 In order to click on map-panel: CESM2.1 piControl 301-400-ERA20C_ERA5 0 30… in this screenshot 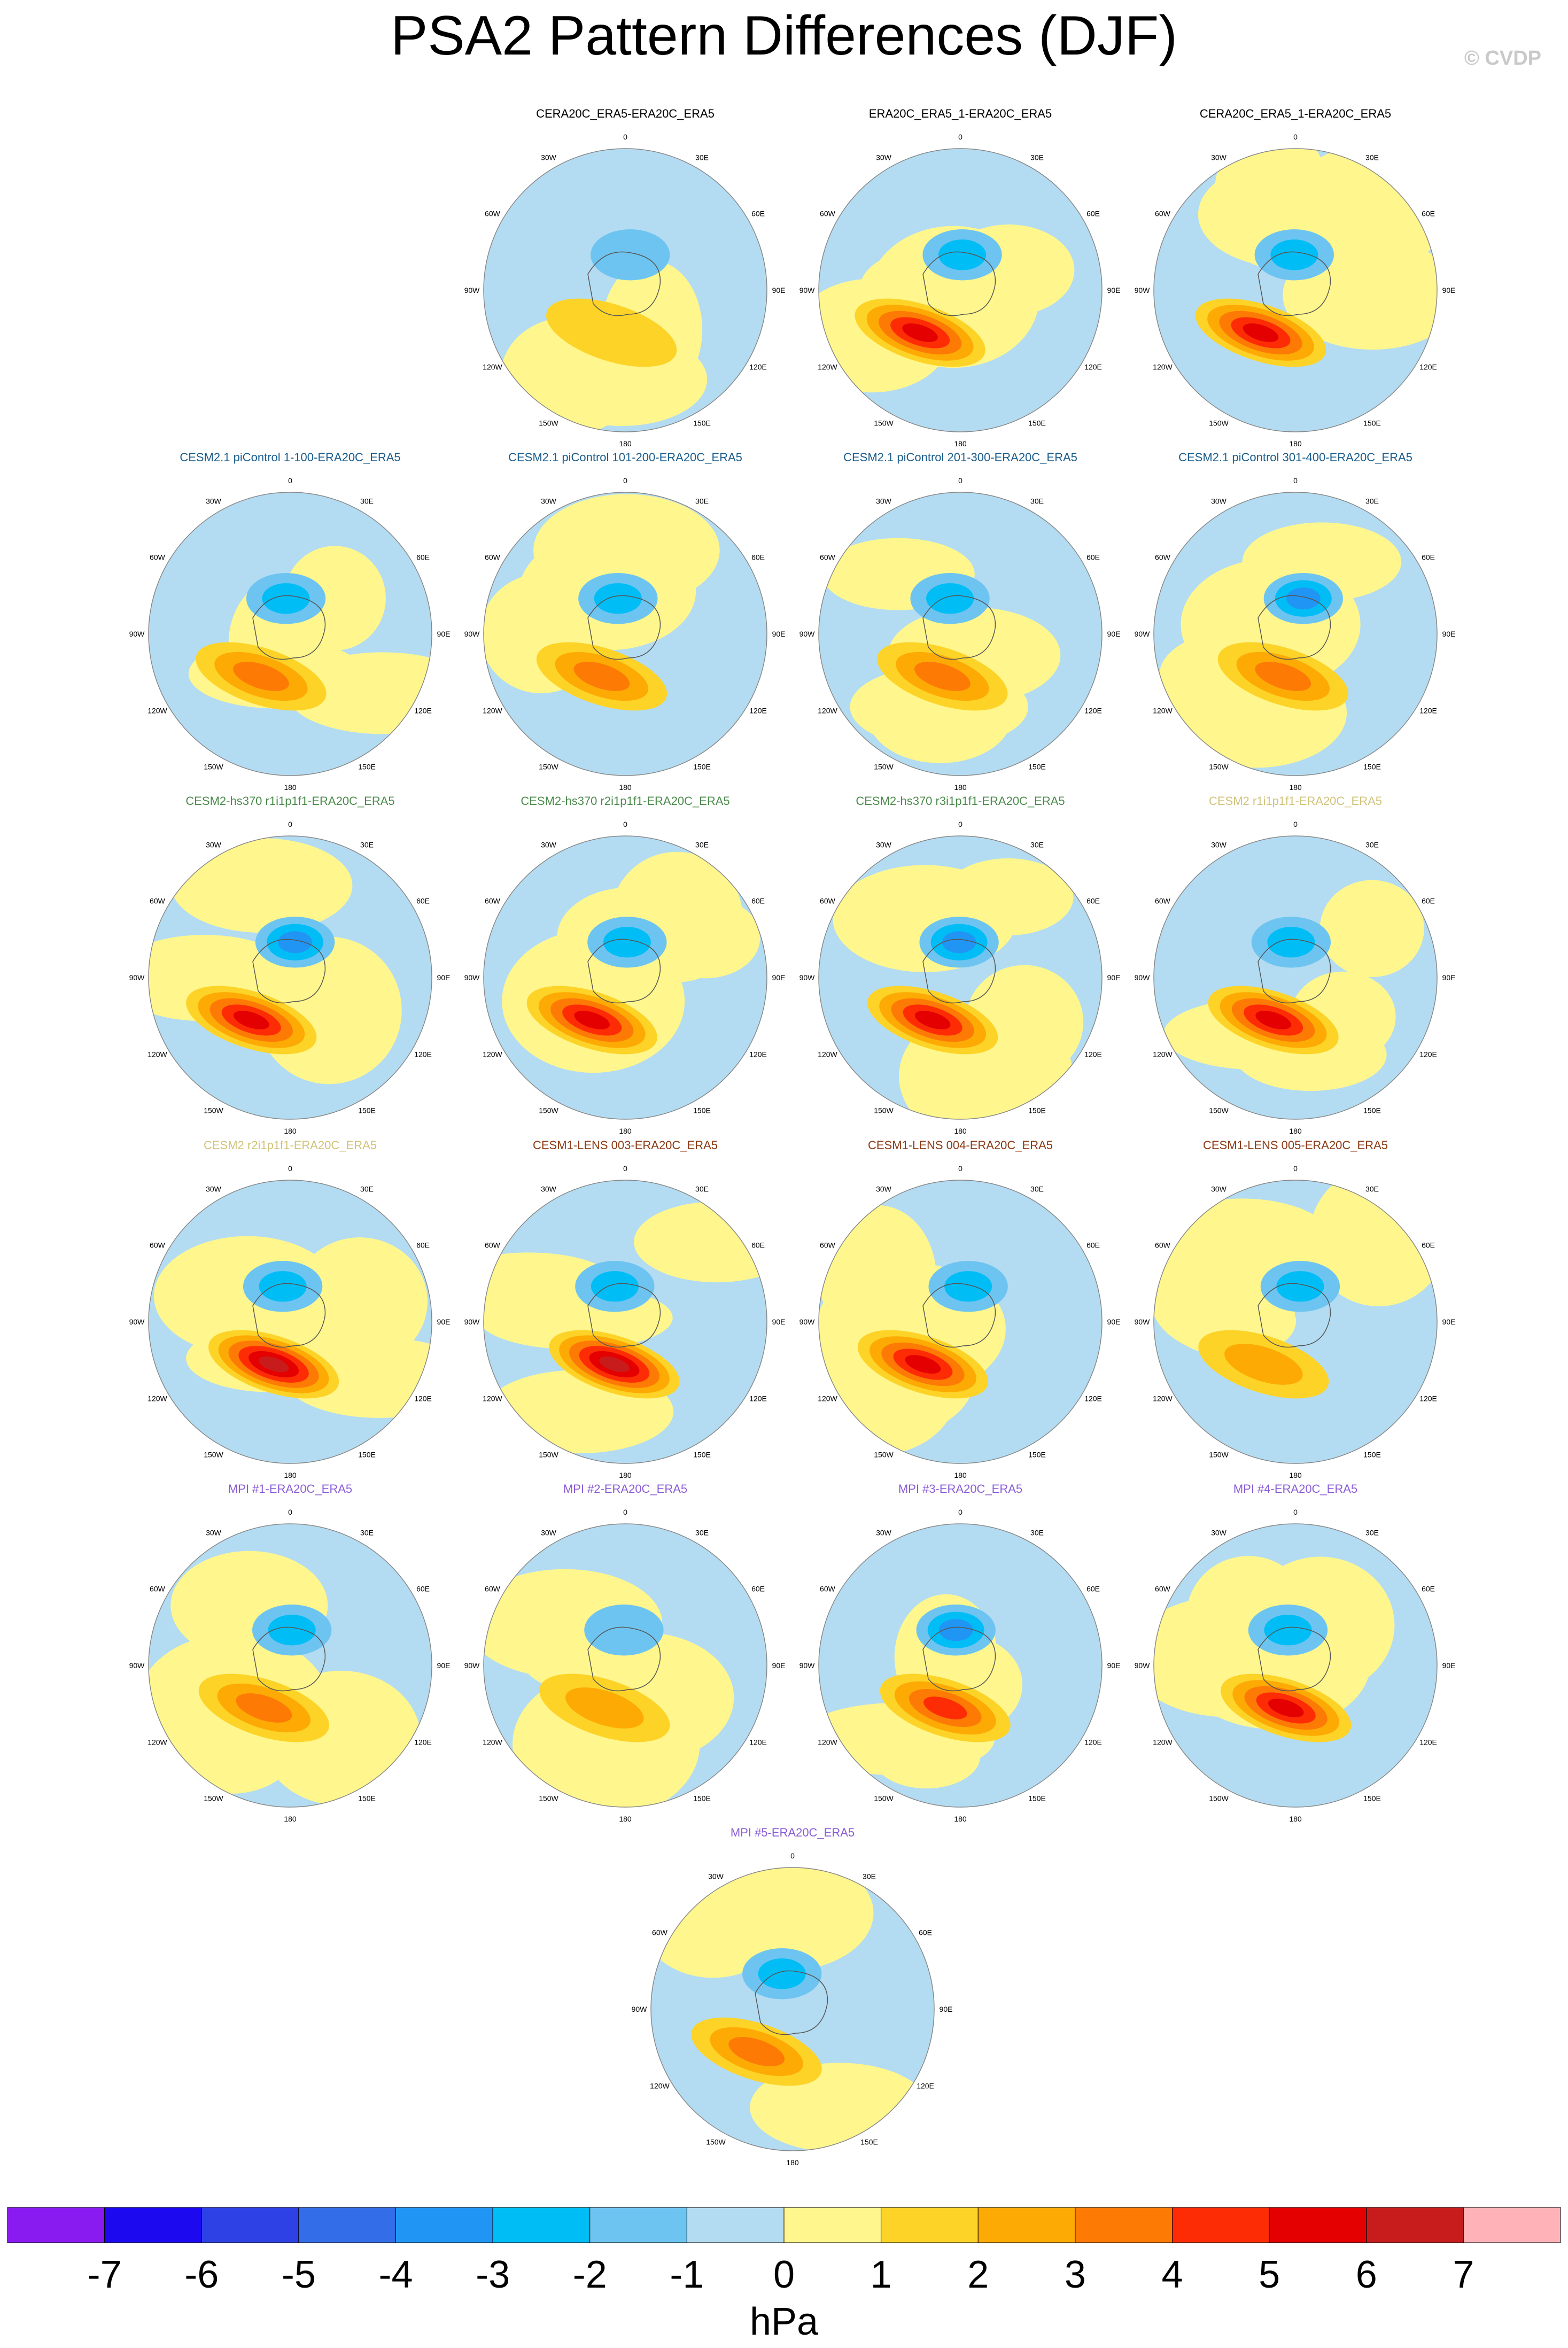, I will do `click(1295, 624)`.